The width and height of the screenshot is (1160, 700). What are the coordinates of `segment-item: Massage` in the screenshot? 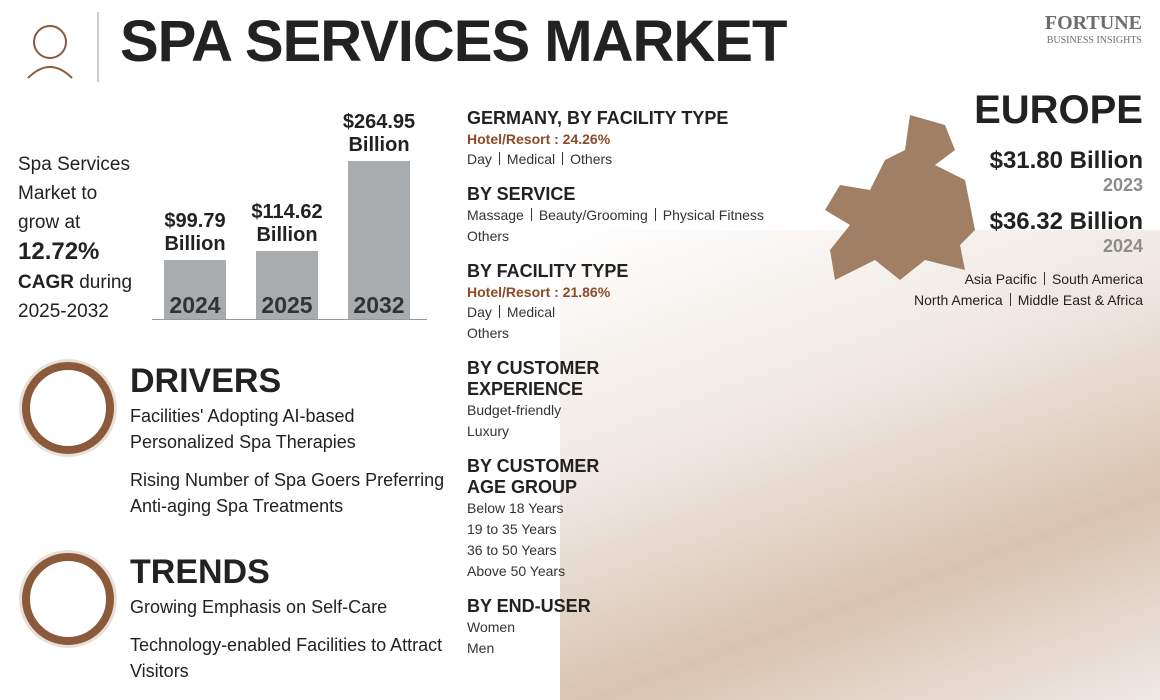 It's located at (495, 215).